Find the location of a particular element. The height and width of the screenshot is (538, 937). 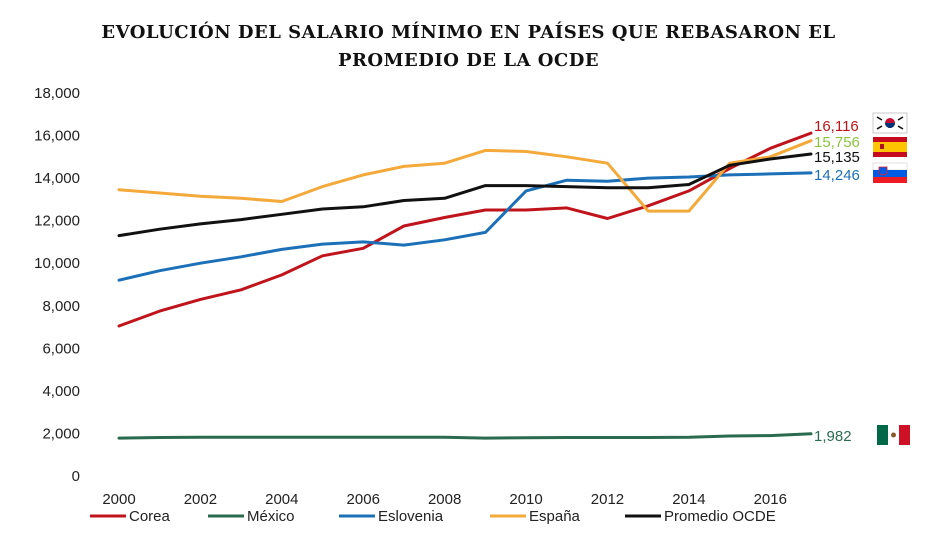

x-tick-label: 2006 is located at coordinates (363, 499).